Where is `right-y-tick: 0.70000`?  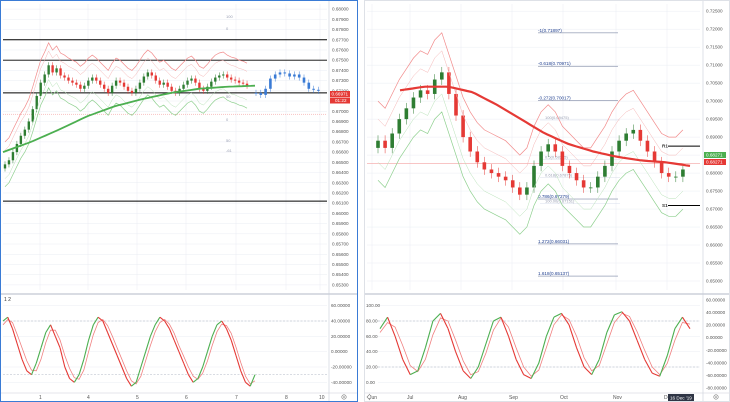
right-y-tick: 0.70000 is located at coordinates (714, 101).